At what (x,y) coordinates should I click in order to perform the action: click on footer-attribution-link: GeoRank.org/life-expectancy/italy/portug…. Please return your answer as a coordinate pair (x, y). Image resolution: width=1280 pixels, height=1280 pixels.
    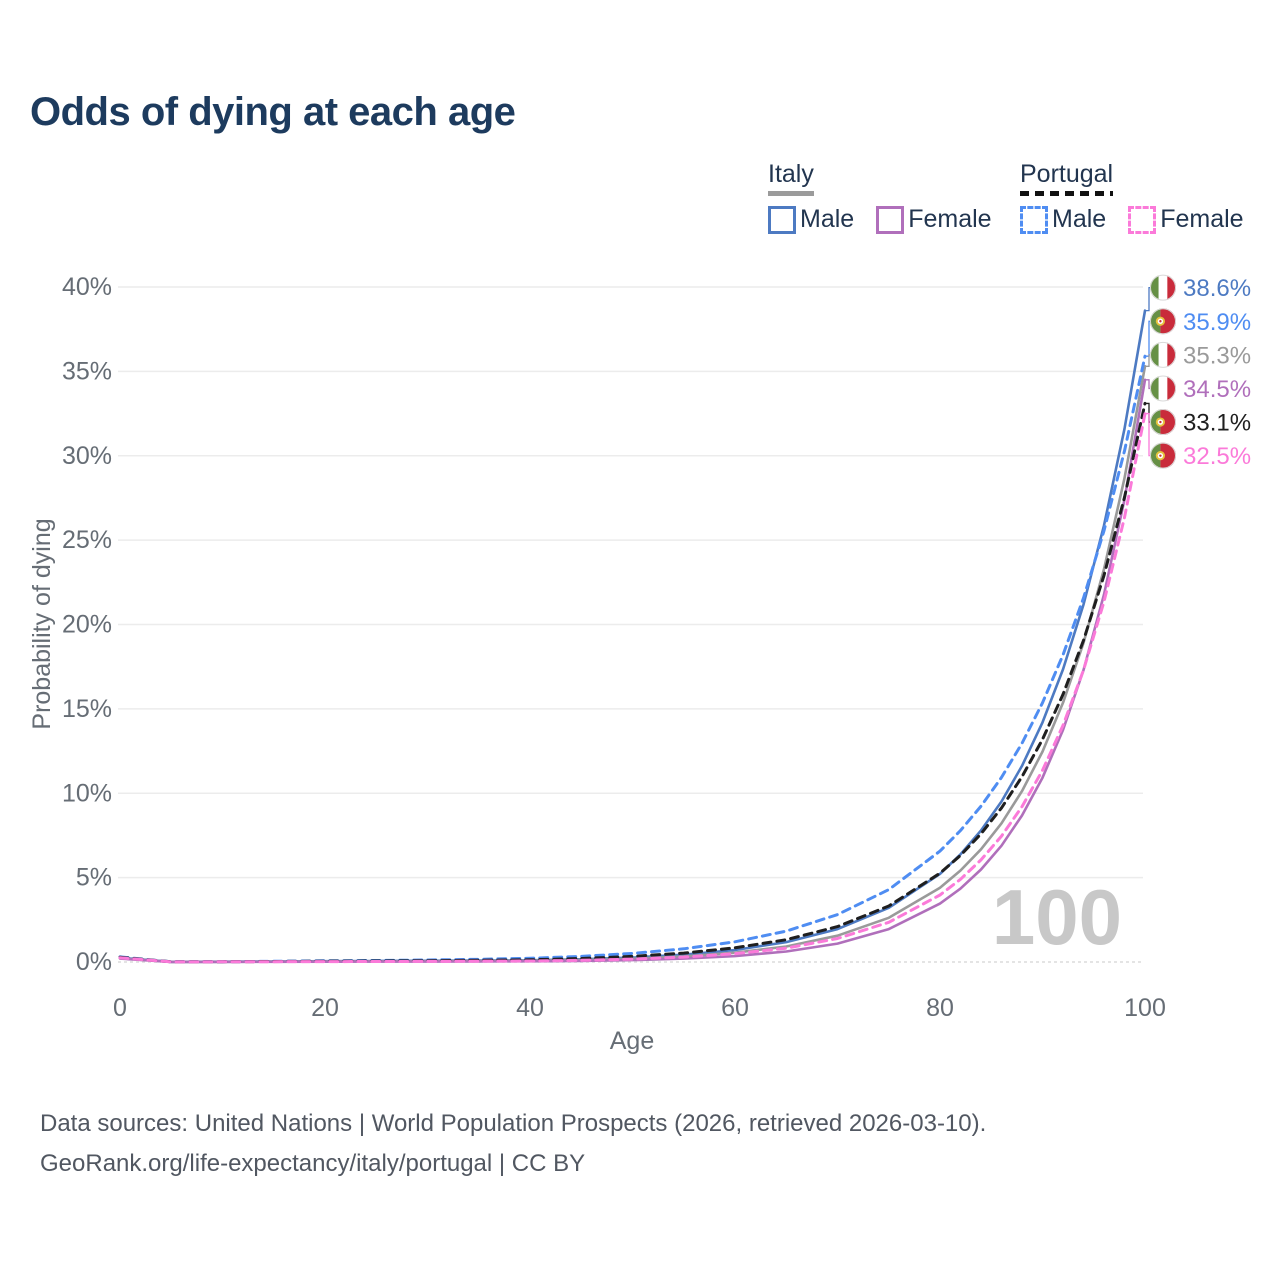
    Looking at the image, I should click on (313, 1163).